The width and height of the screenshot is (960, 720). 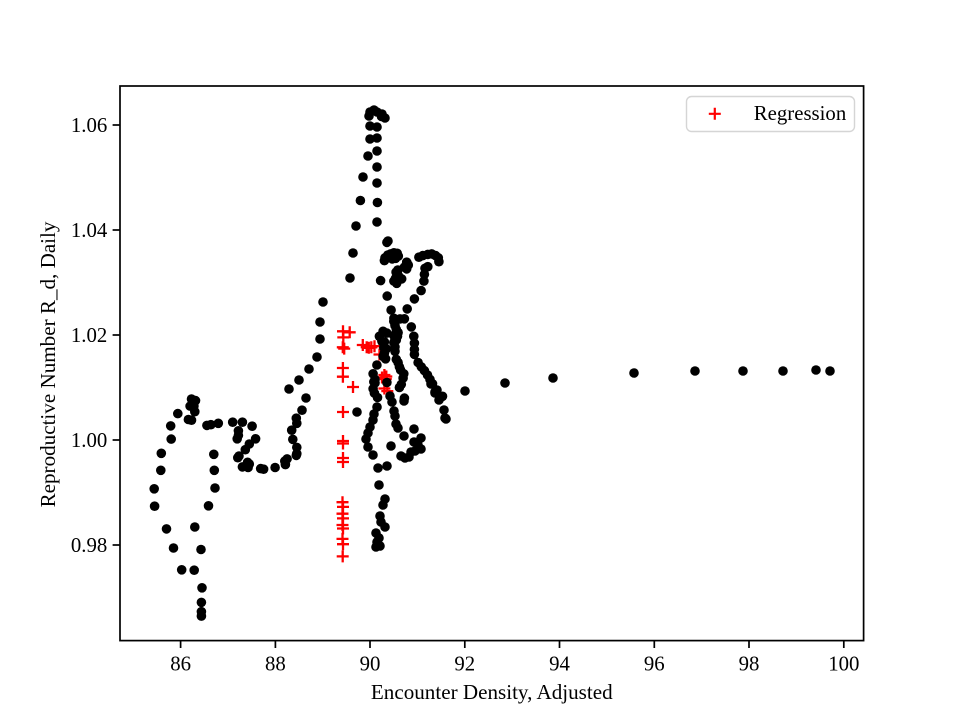 I want to click on svg-text: Encounter Density, Adjusted, so click(x=492, y=692).